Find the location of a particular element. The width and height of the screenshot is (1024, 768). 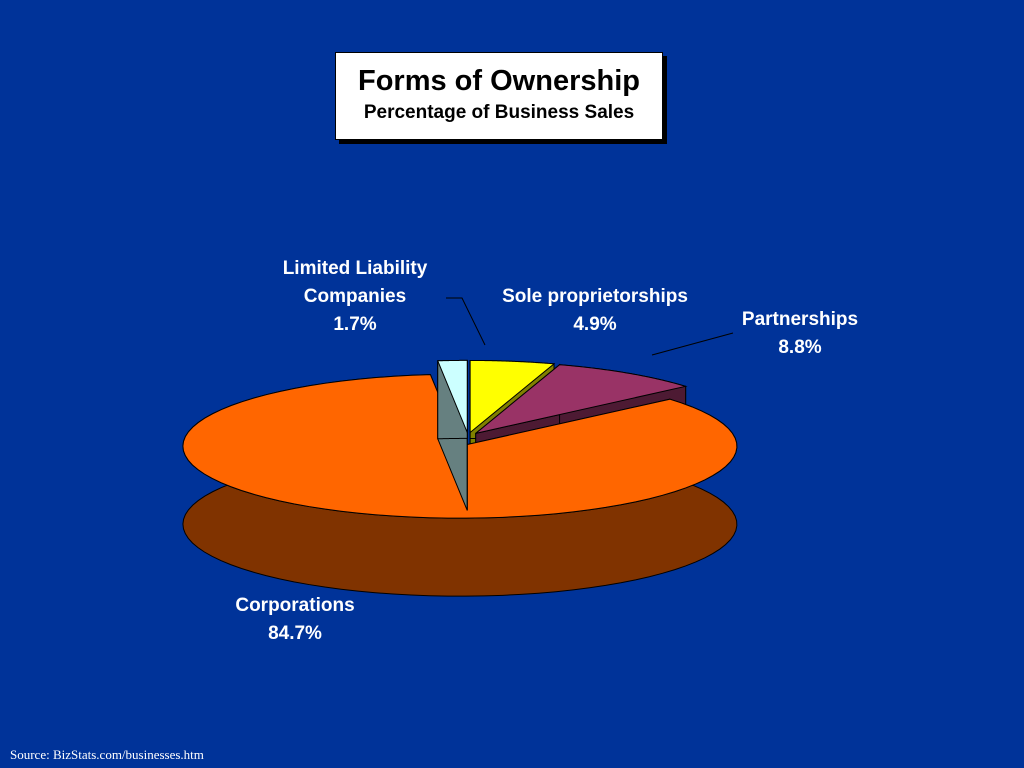

chart-title: Forms of Ownership is located at coordinates (499, 81).